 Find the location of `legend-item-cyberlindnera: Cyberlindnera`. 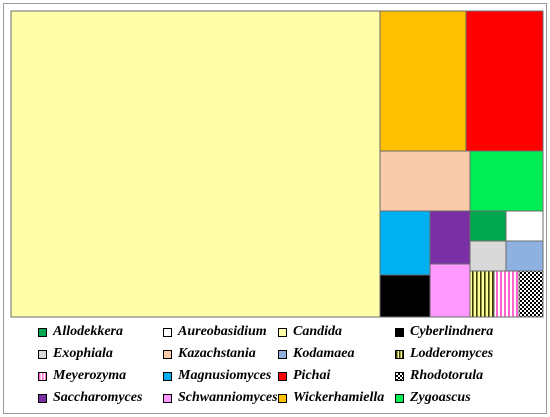

legend-item-cyberlindnera: Cyberlindnera is located at coordinates (444, 332).